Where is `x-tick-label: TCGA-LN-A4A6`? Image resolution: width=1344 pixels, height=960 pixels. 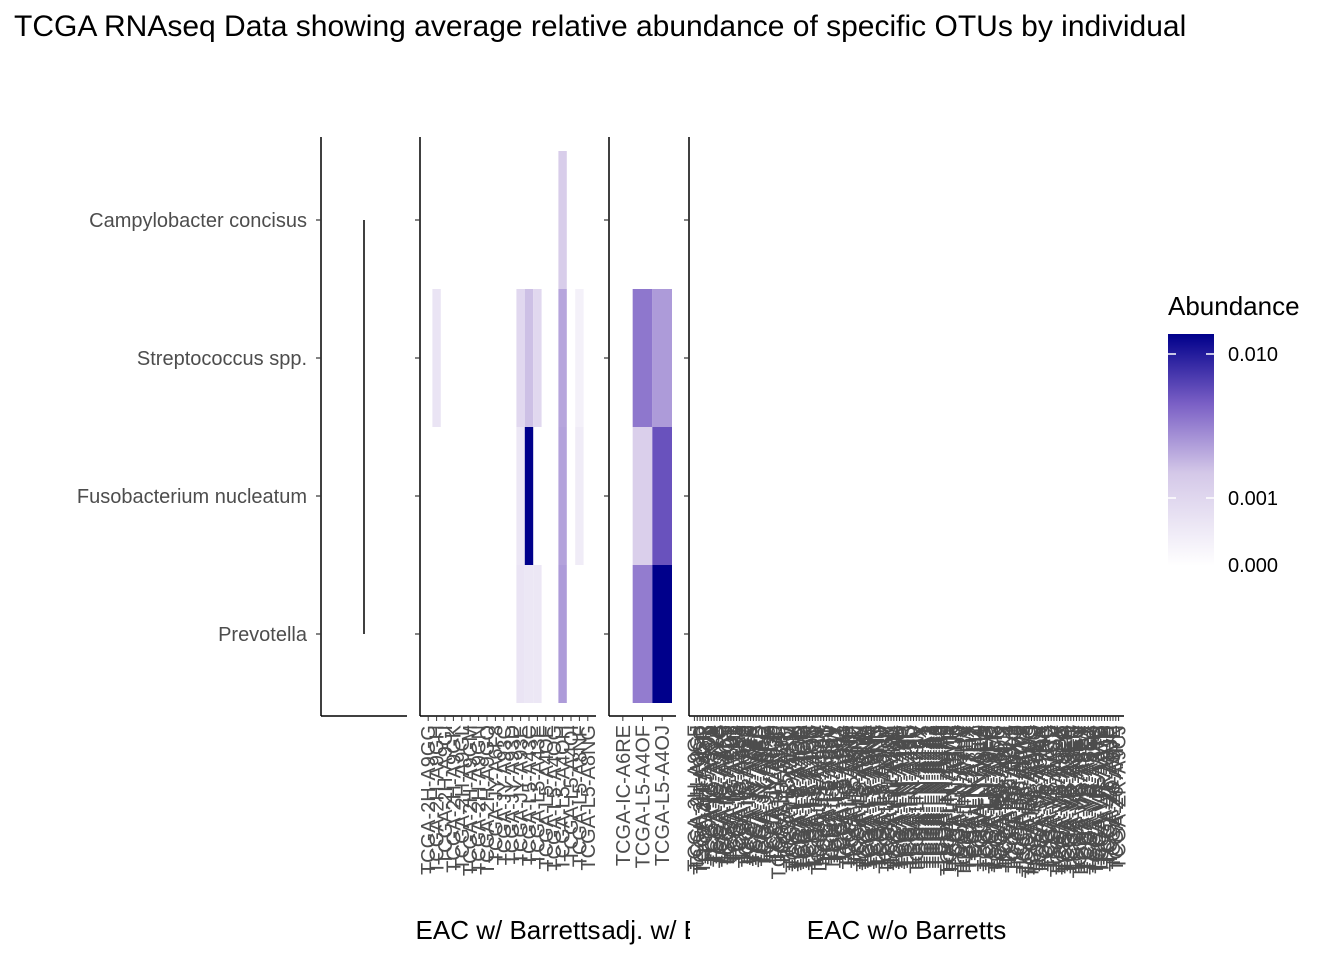
x-tick-label: TCGA-LN-A4A6 is located at coordinates (940, 796).